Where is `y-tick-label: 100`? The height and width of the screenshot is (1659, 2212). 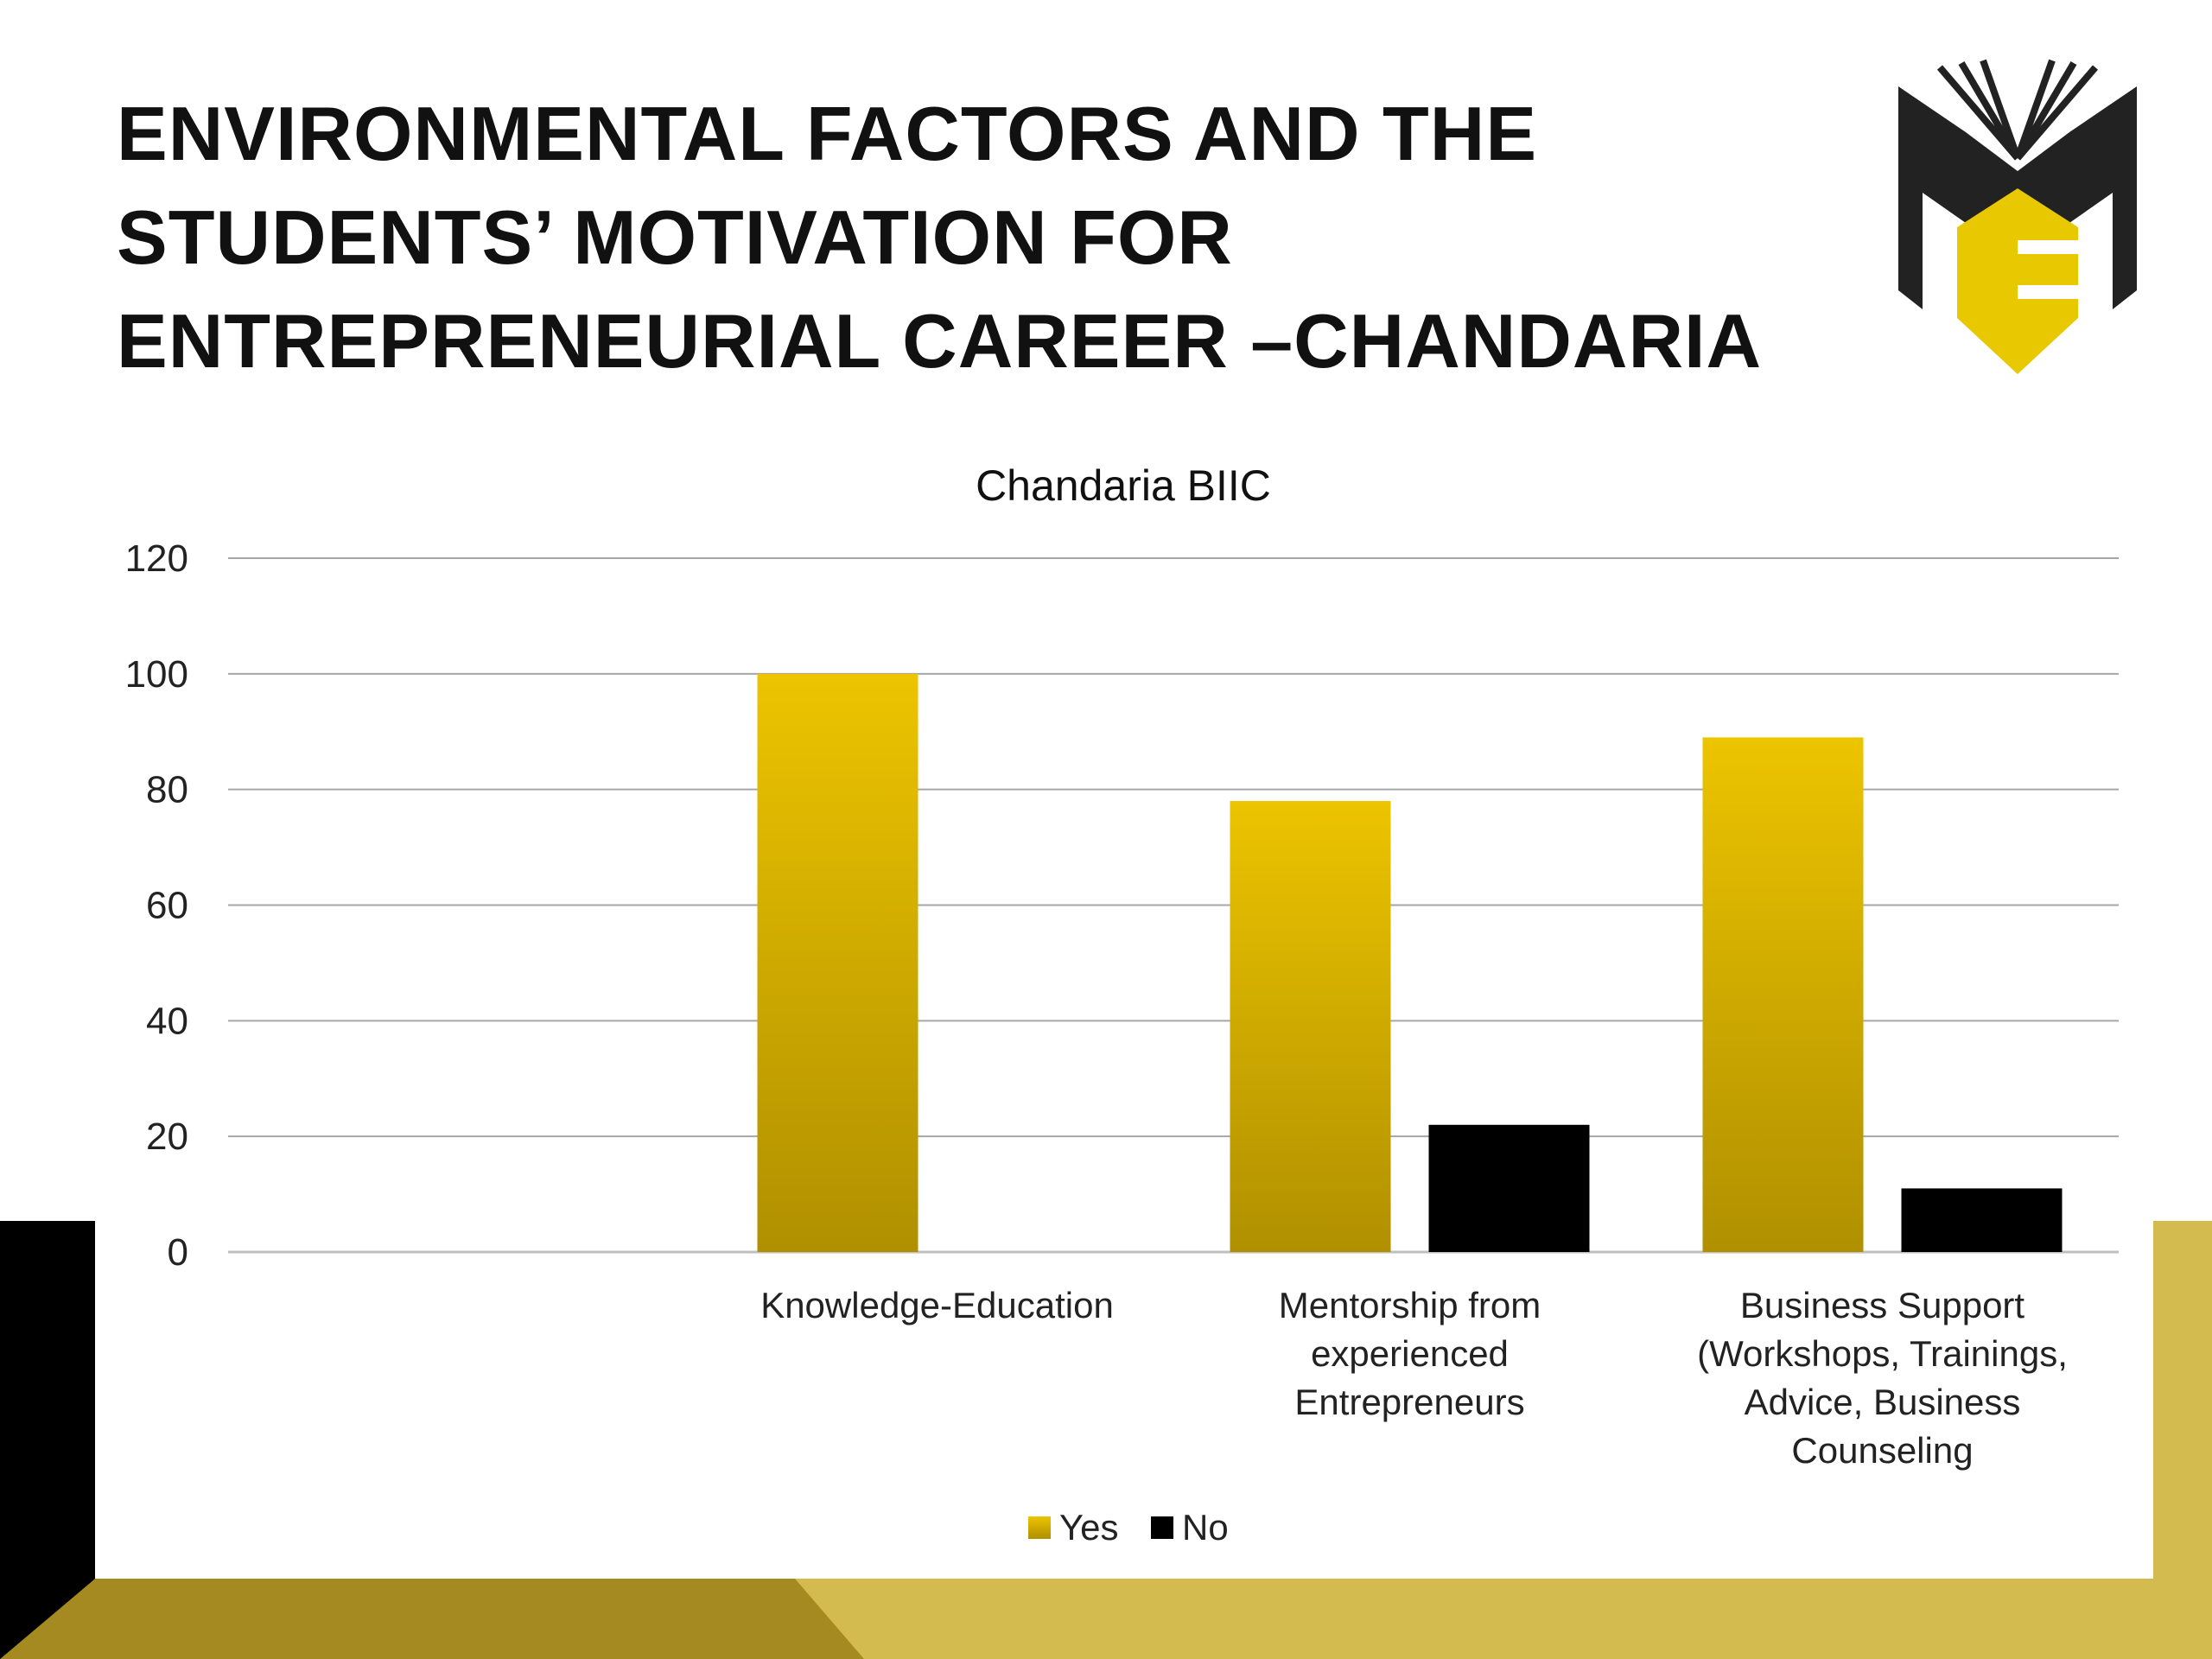 y-tick-label: 100 is located at coordinates (156, 674).